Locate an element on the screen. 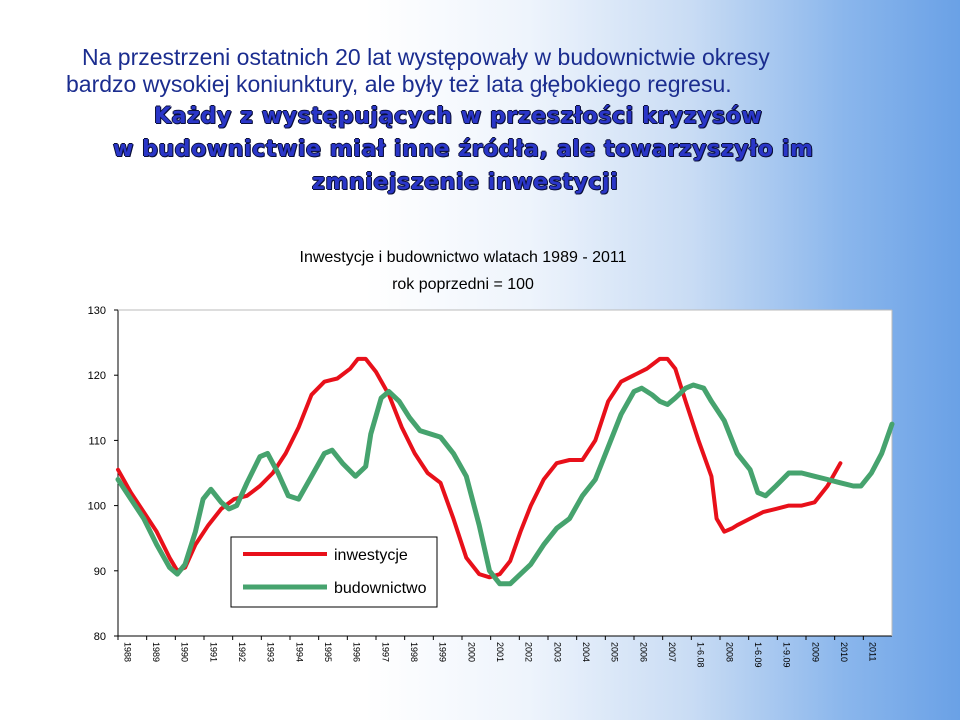  x-tick-label: 1-6.09 is located at coordinates (758, 655).